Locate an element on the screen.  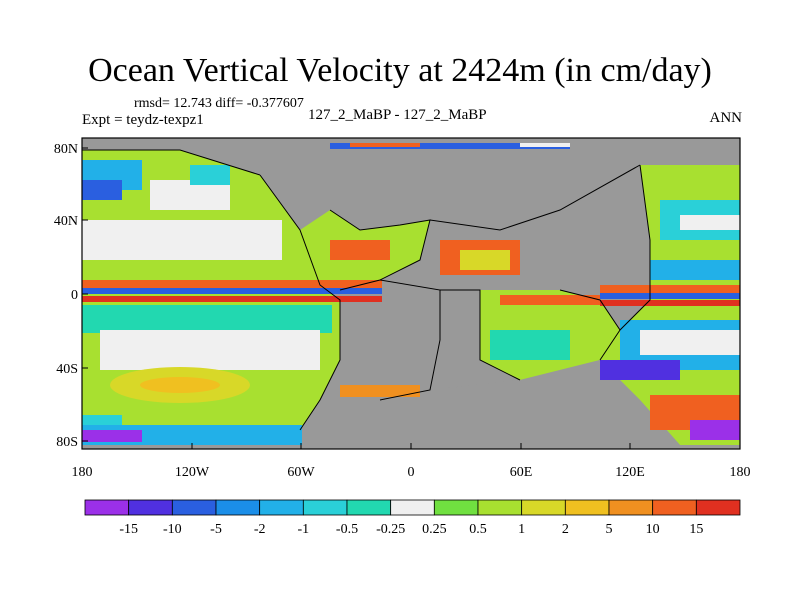
experiment-label: Expt = teydz-texpz1 is located at coordinates (143, 120).